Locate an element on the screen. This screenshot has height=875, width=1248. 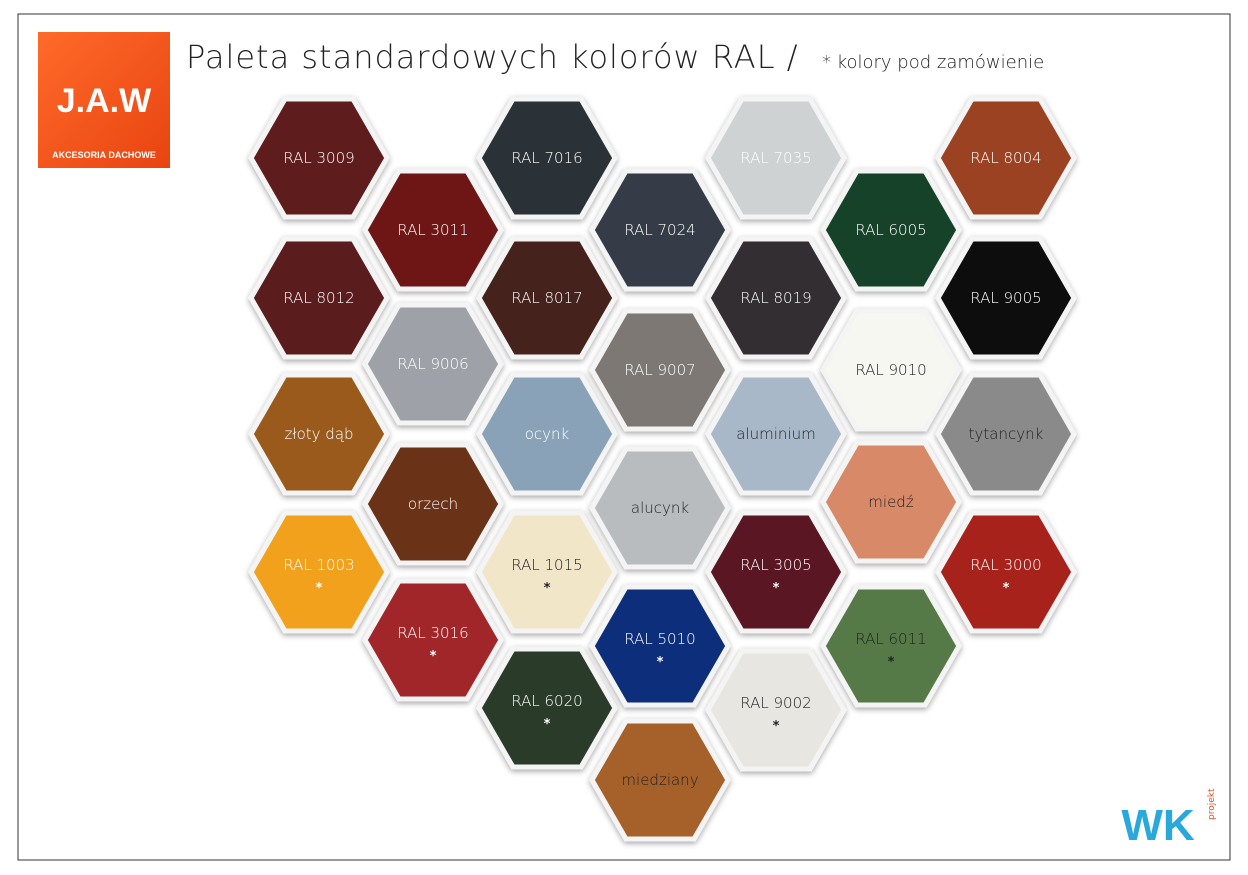
swatch: RAL 9010 is located at coordinates (891, 370).